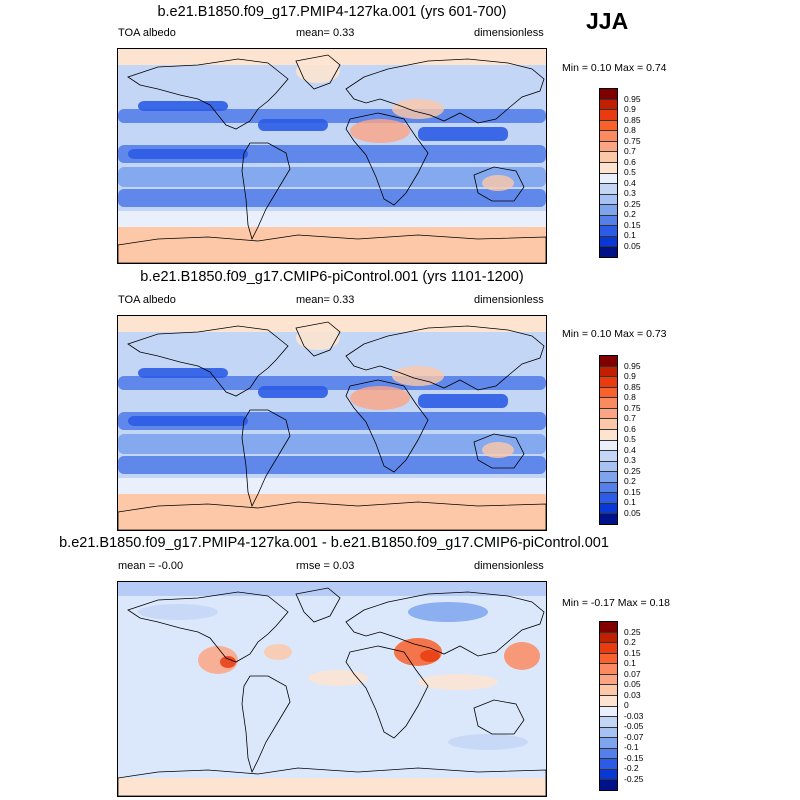 This screenshot has height=800, width=800. I want to click on colorbar-tick-label: -0.15, so click(634, 757).